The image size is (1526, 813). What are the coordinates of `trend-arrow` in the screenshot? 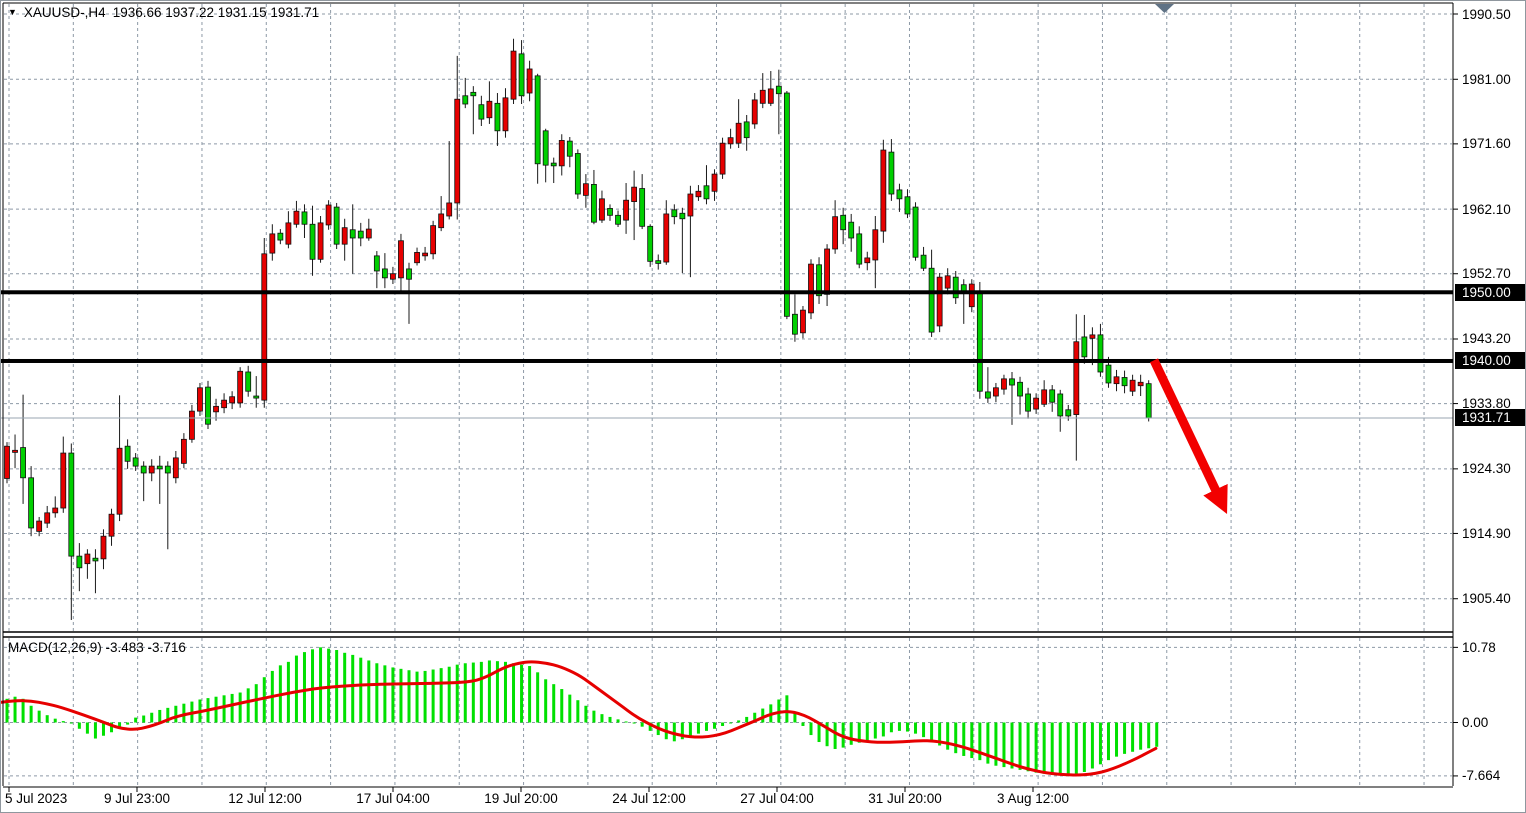 It's located at (1188, 436).